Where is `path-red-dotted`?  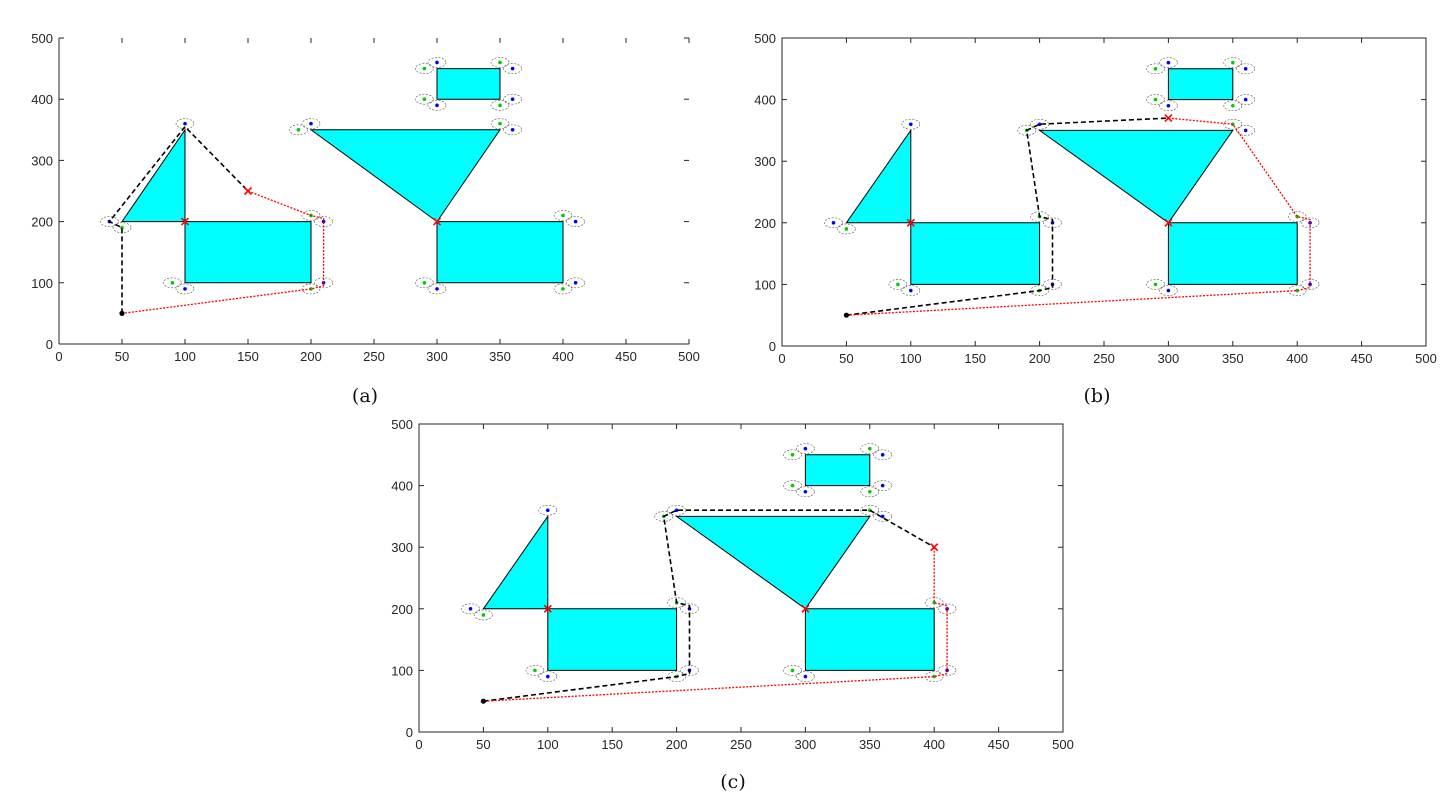
path-red-dotted is located at coordinates (223, 252).